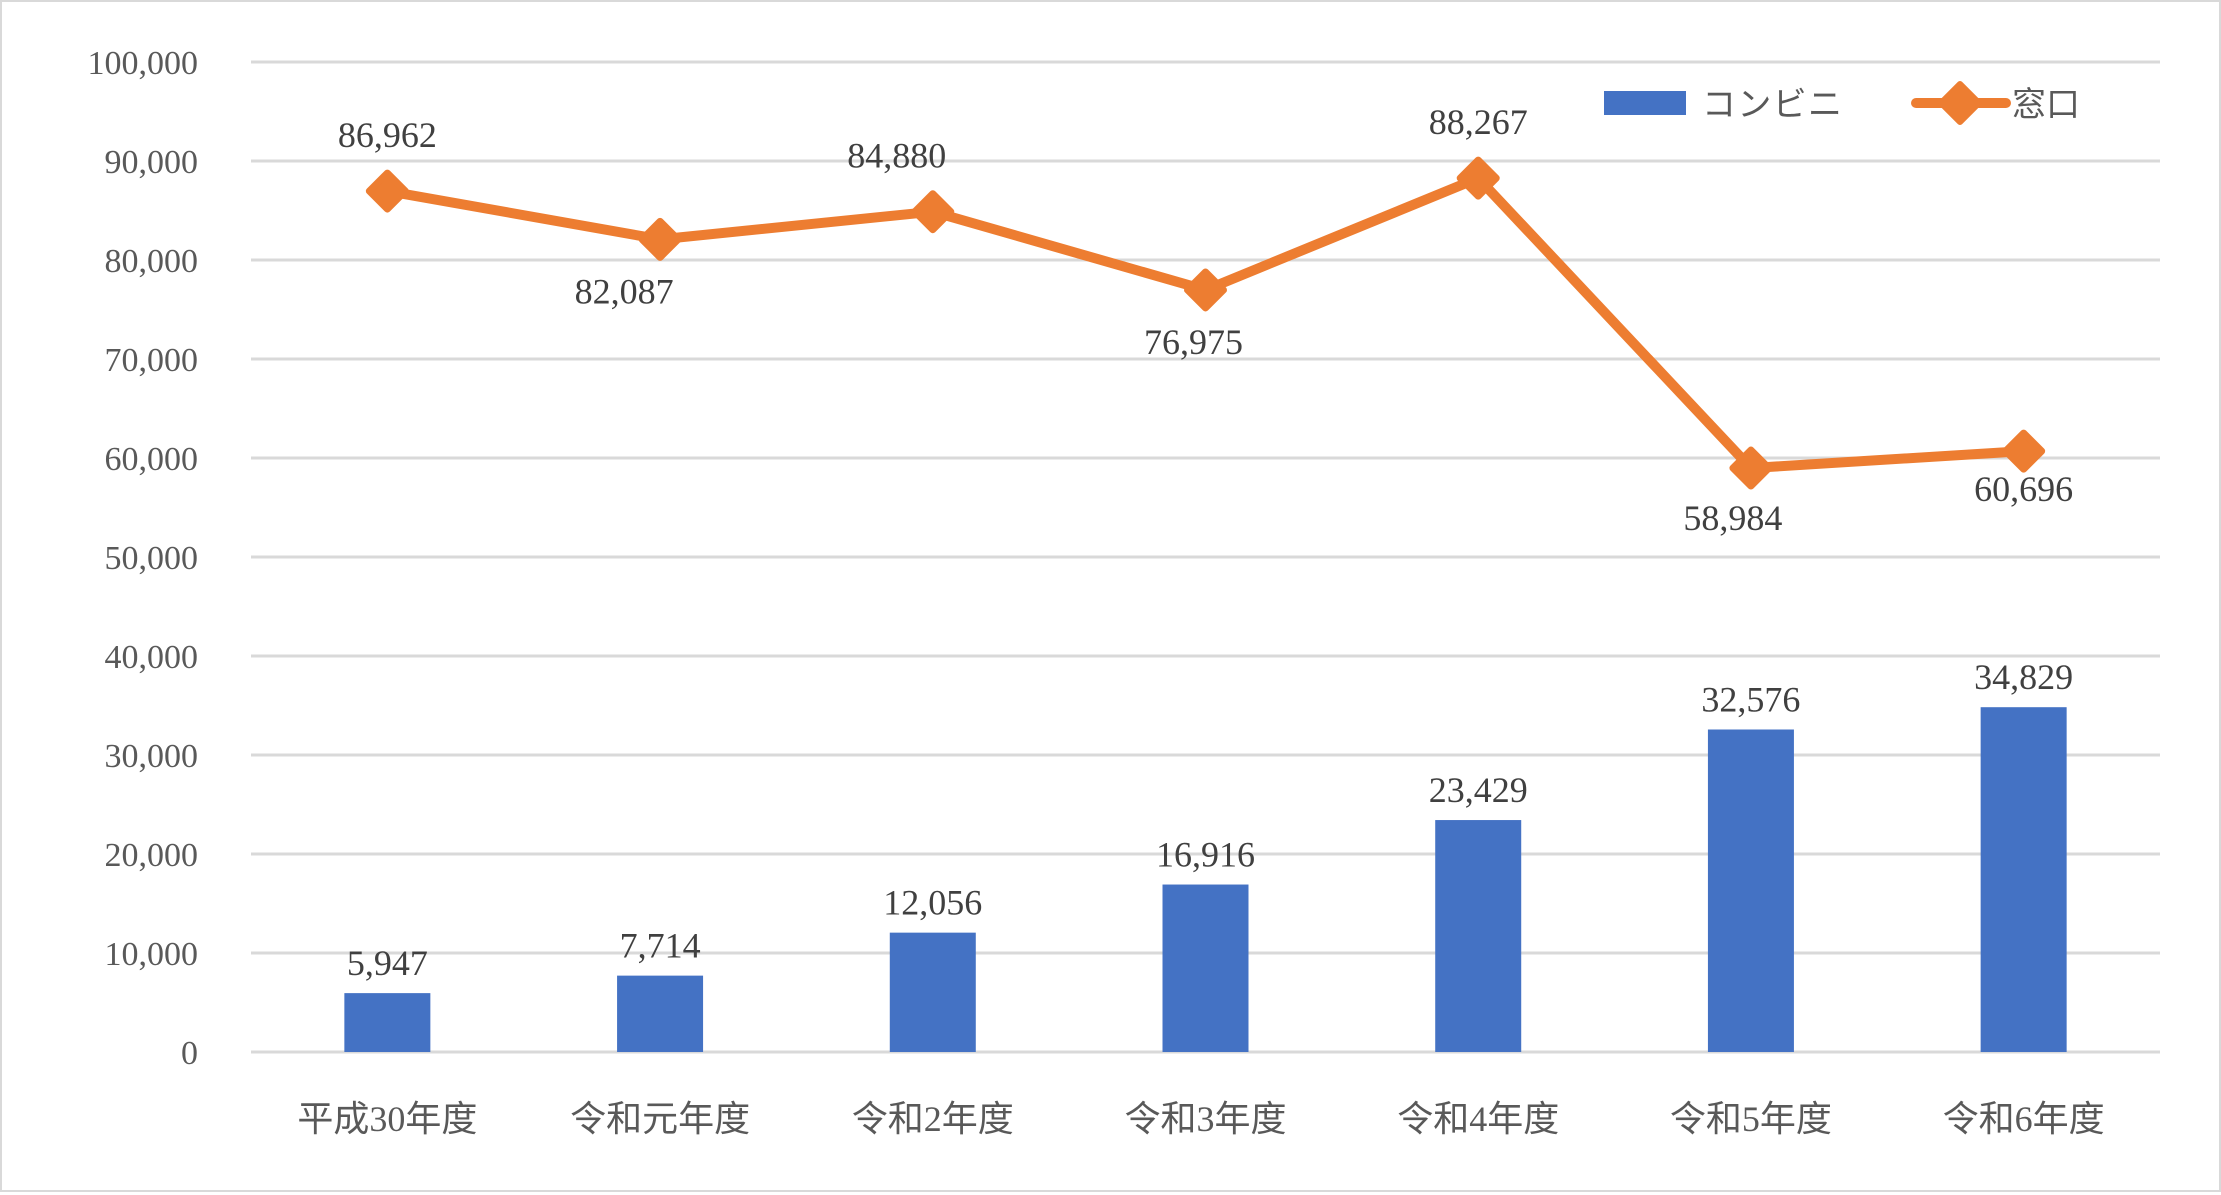  Describe the element at coordinates (2024, 1119) in the screenshot. I see `x-category-label: 令和6年度` at that location.